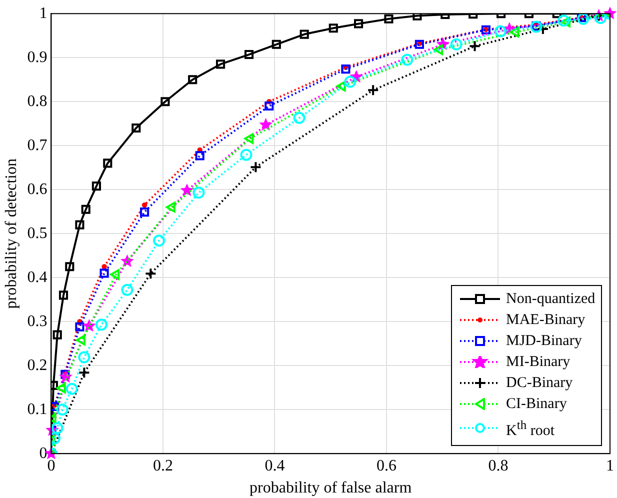  Describe the element at coordinates (37, 277) in the screenshot. I see `y-tick-label: 0.4` at that location.